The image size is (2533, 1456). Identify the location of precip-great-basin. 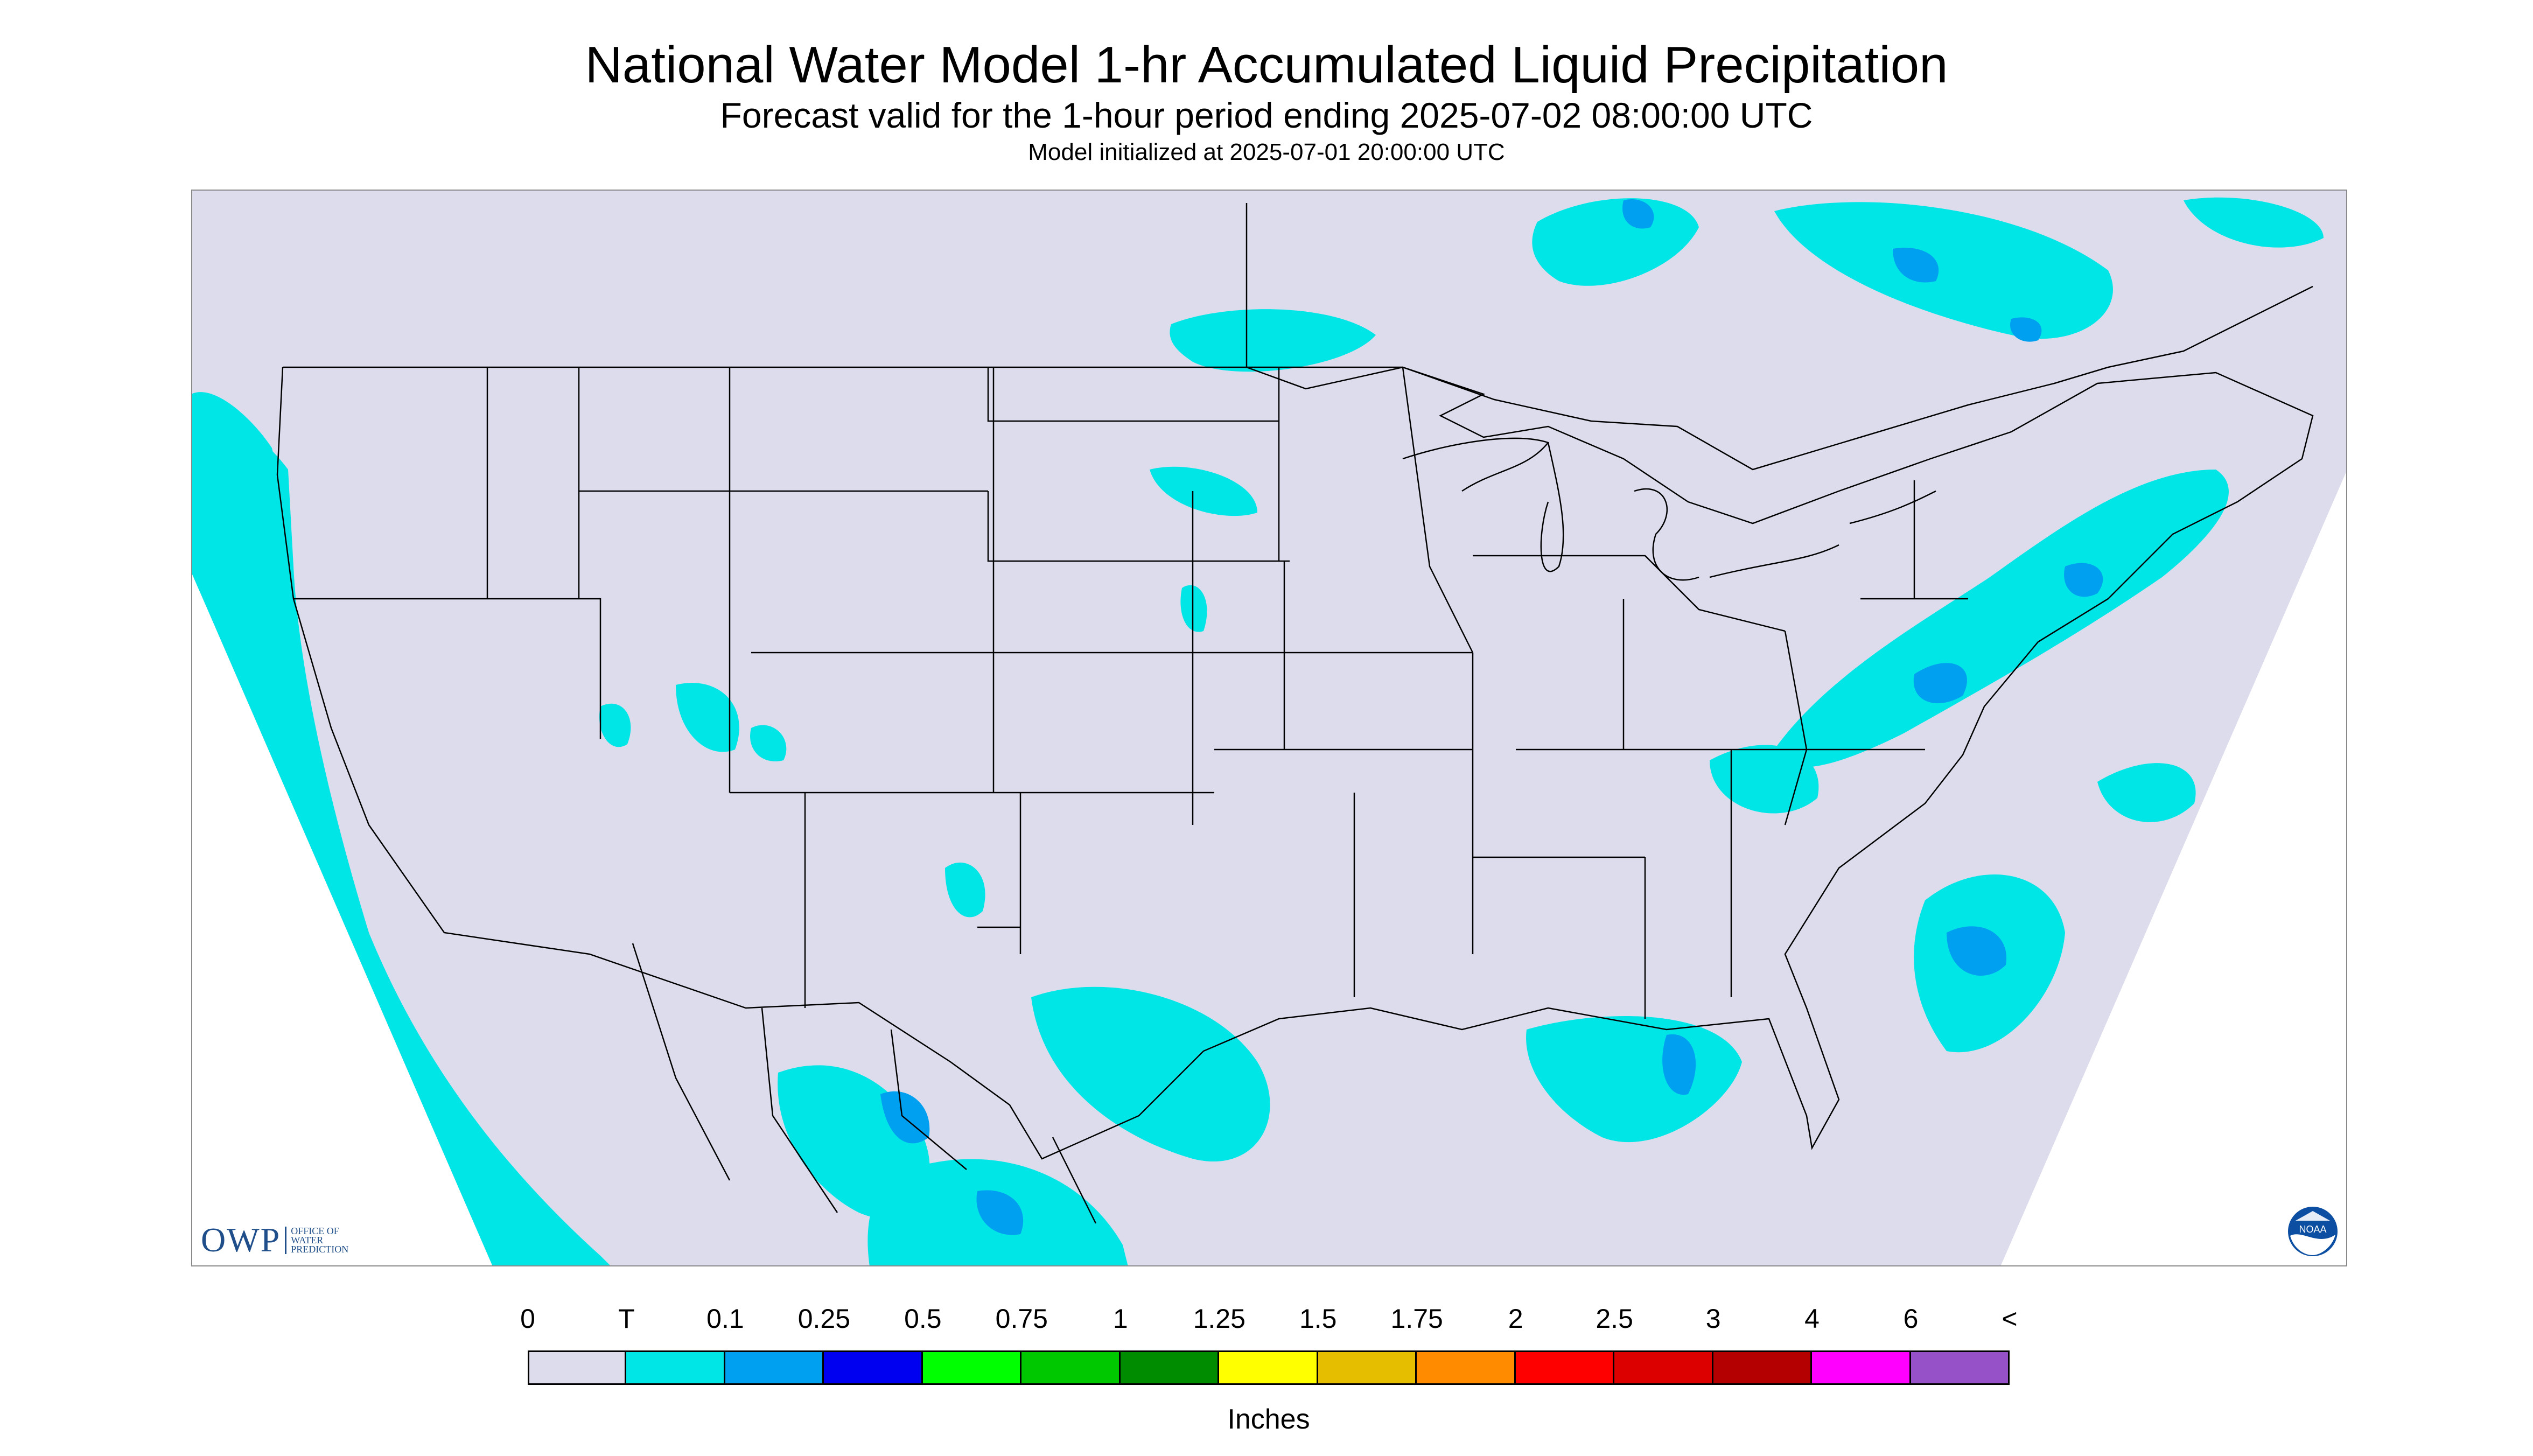
(693, 722).